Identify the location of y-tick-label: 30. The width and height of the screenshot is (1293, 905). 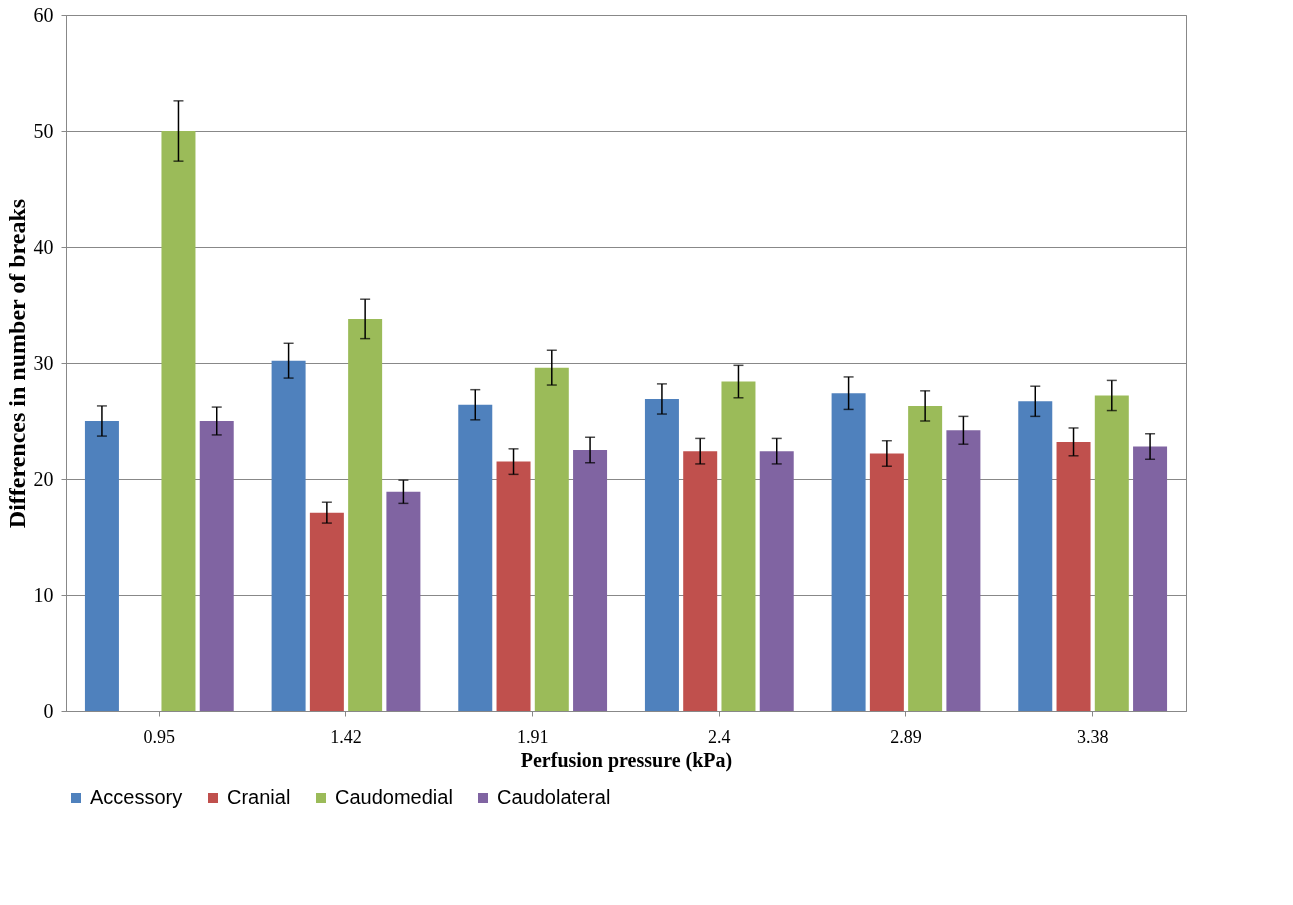
(43, 362).